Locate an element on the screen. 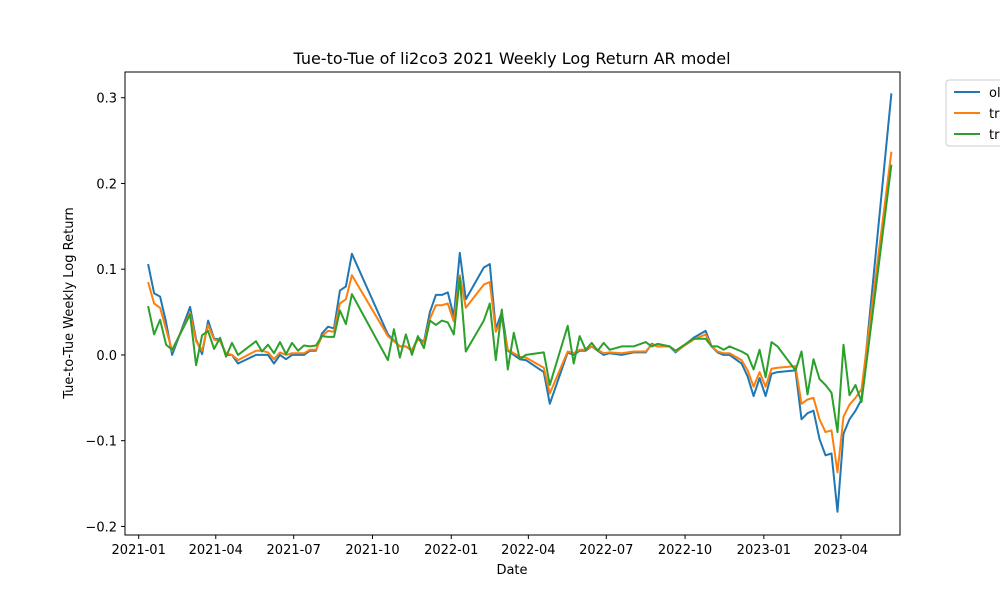  legend-label-2: tr is located at coordinates (994, 114).